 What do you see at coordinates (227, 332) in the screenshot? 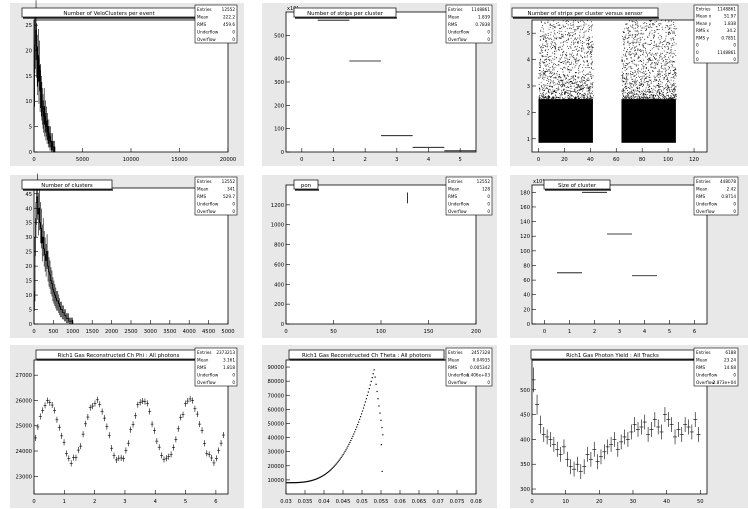
I see `x-tick-label: 5000` at bounding box center [227, 332].